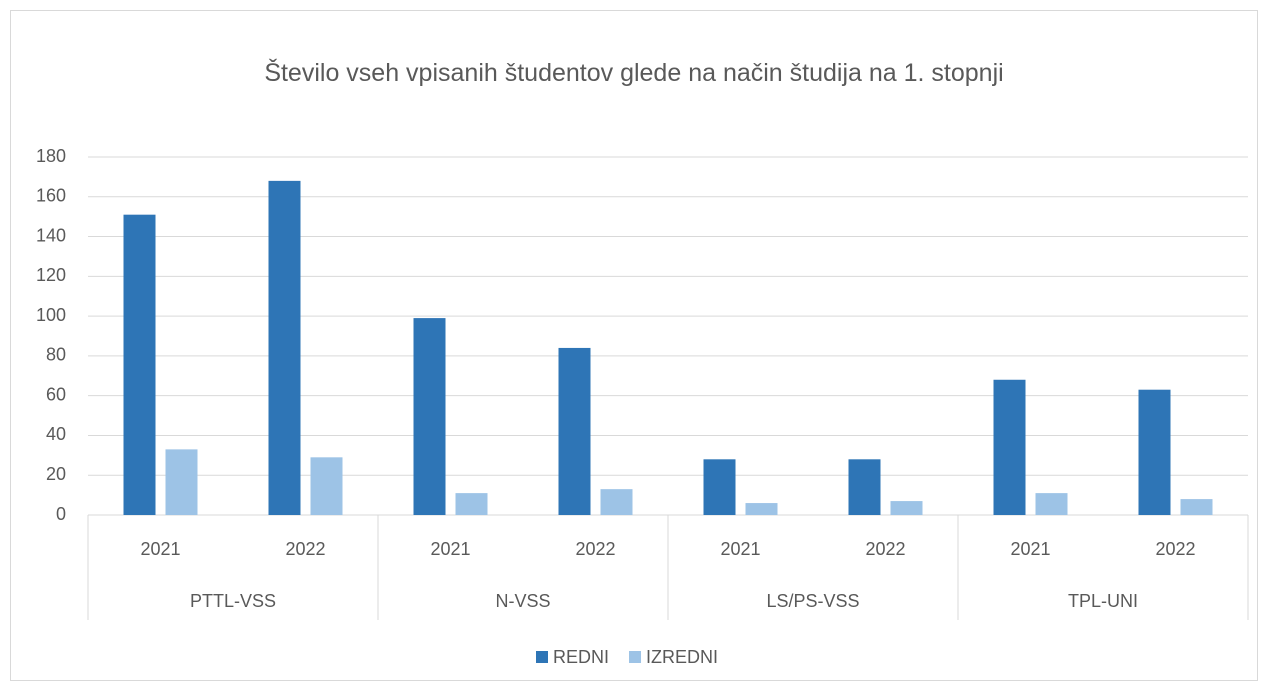 The image size is (1268, 691). Describe the element at coordinates (56, 434) in the screenshot. I see `y-tick-label: 40` at that location.